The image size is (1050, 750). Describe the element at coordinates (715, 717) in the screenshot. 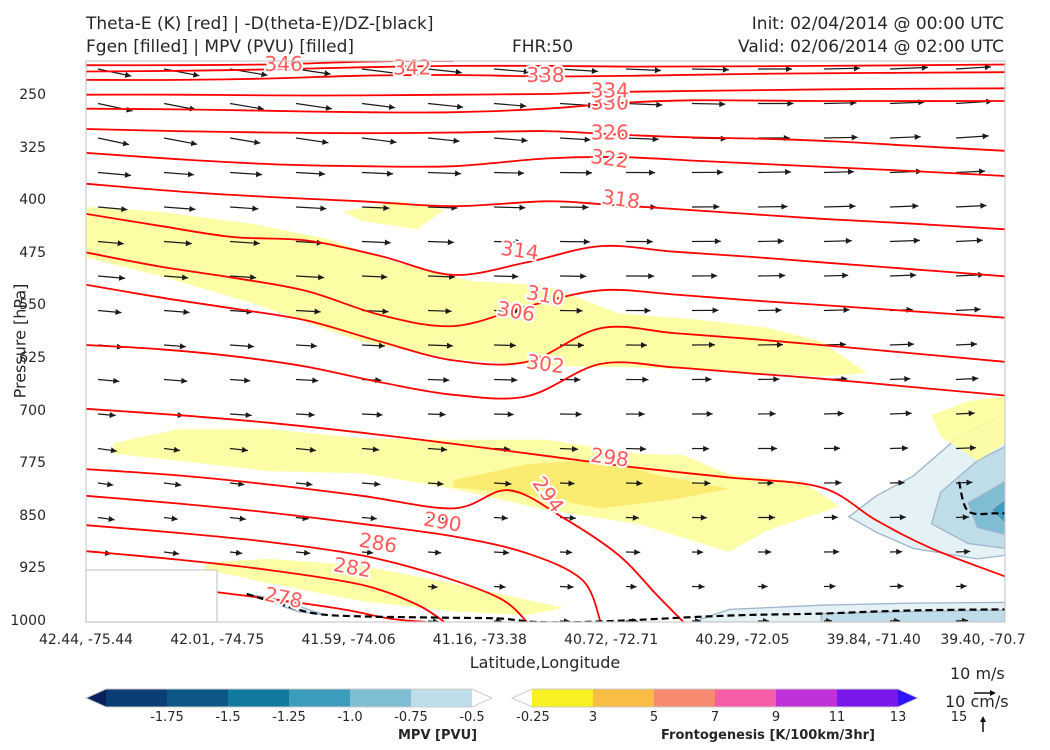

I see `colorbar-tick-label: 7` at that location.